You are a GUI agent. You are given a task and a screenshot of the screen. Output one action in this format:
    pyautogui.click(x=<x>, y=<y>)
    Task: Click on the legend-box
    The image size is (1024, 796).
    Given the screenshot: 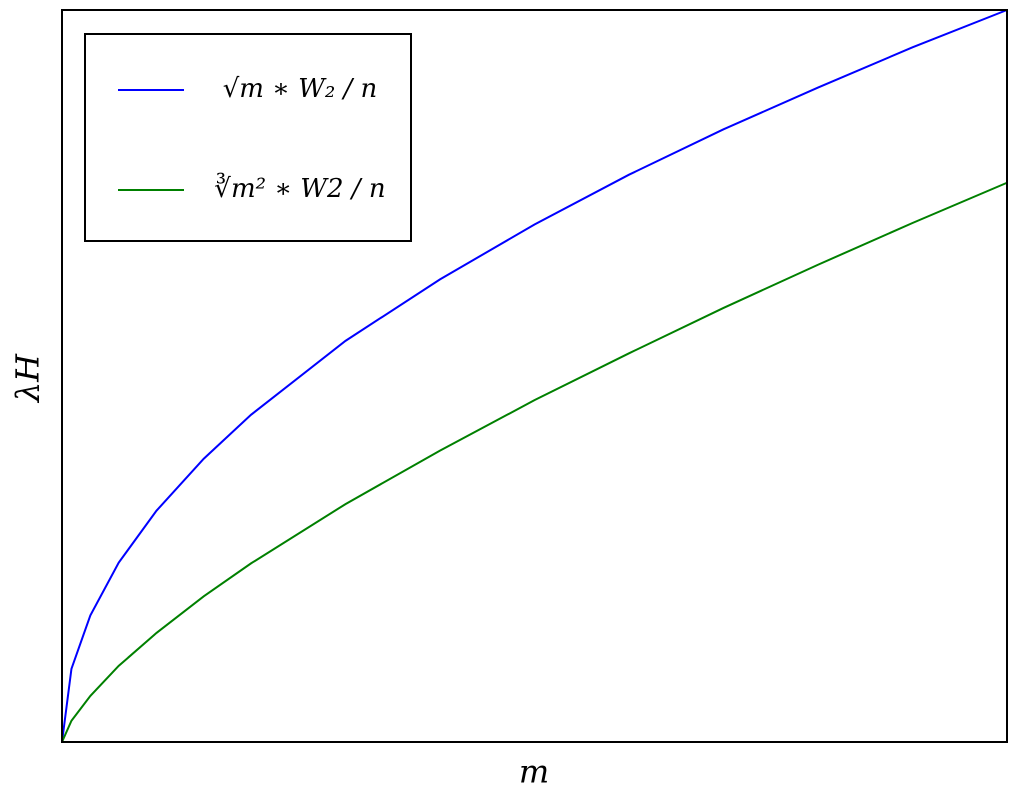 What is the action you would take?
    pyautogui.click(x=248, y=137)
    